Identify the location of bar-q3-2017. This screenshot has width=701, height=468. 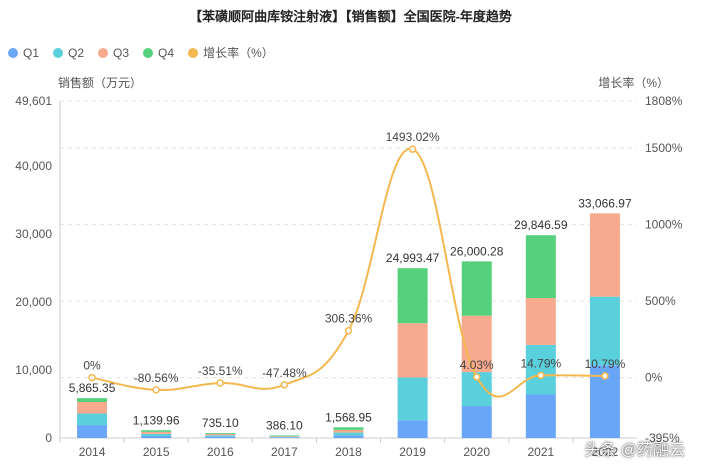
(284, 436).